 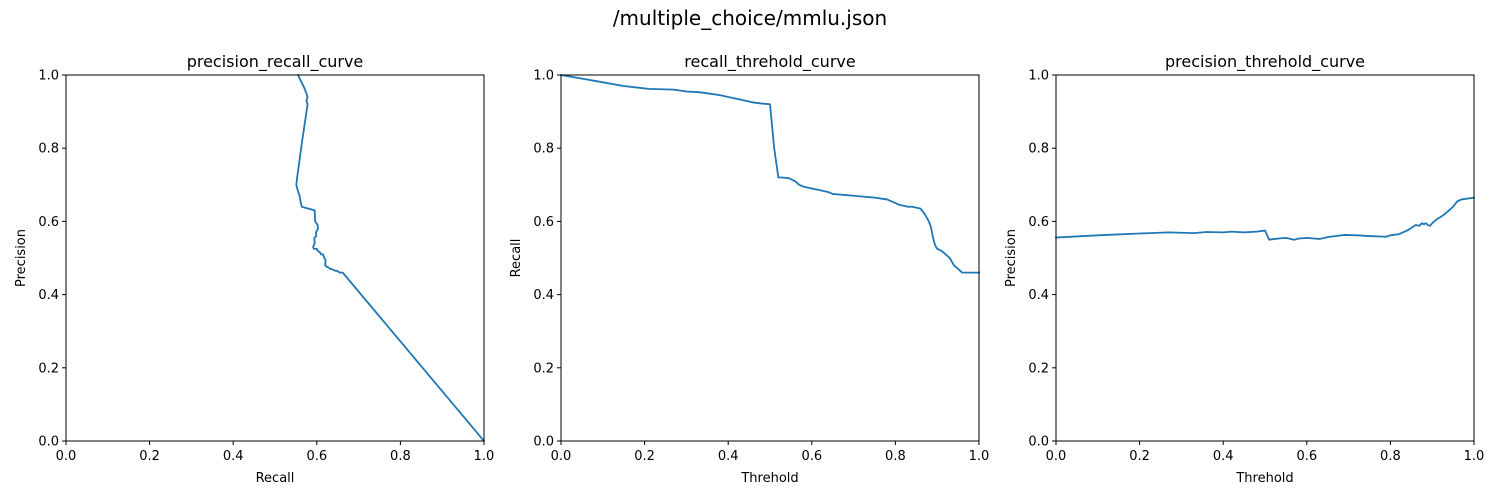 I want to click on subplot-title: precision_recall_curve, so click(x=275, y=62).